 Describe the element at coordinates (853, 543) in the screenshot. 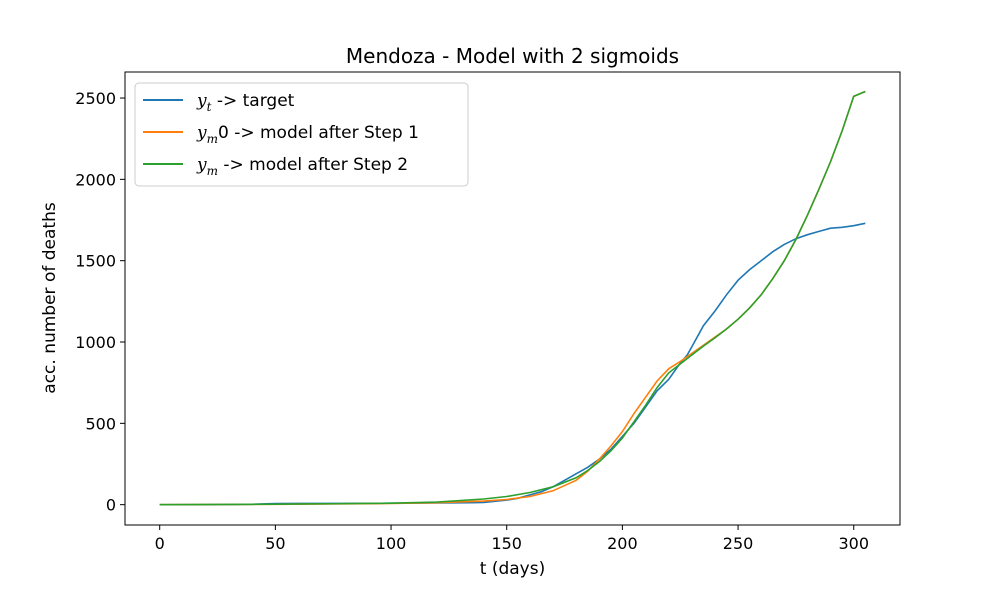

I see `x-tick-label: 300` at that location.